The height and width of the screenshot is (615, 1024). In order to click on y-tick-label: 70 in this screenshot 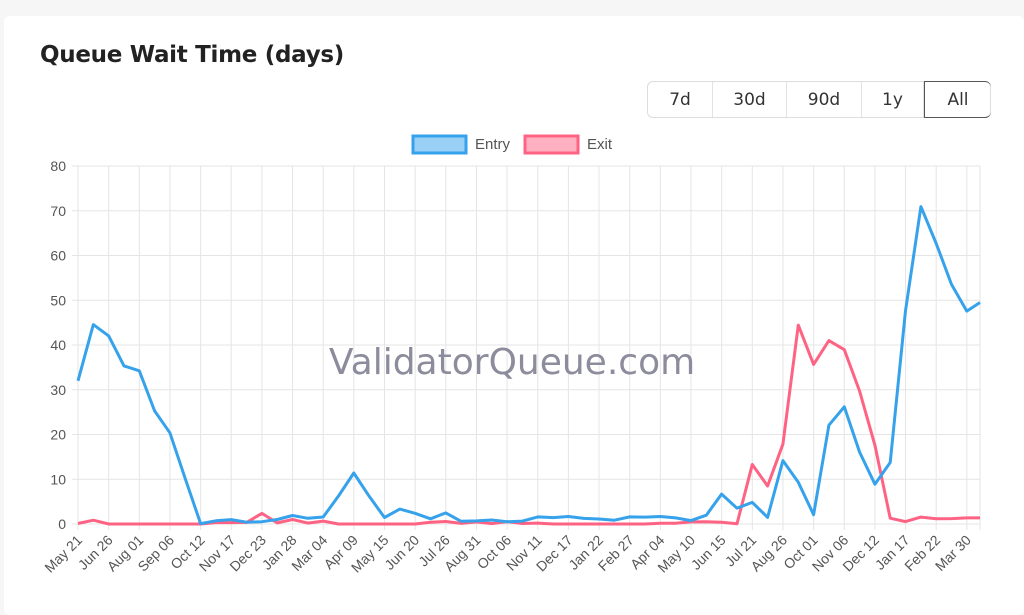, I will do `click(58, 211)`.